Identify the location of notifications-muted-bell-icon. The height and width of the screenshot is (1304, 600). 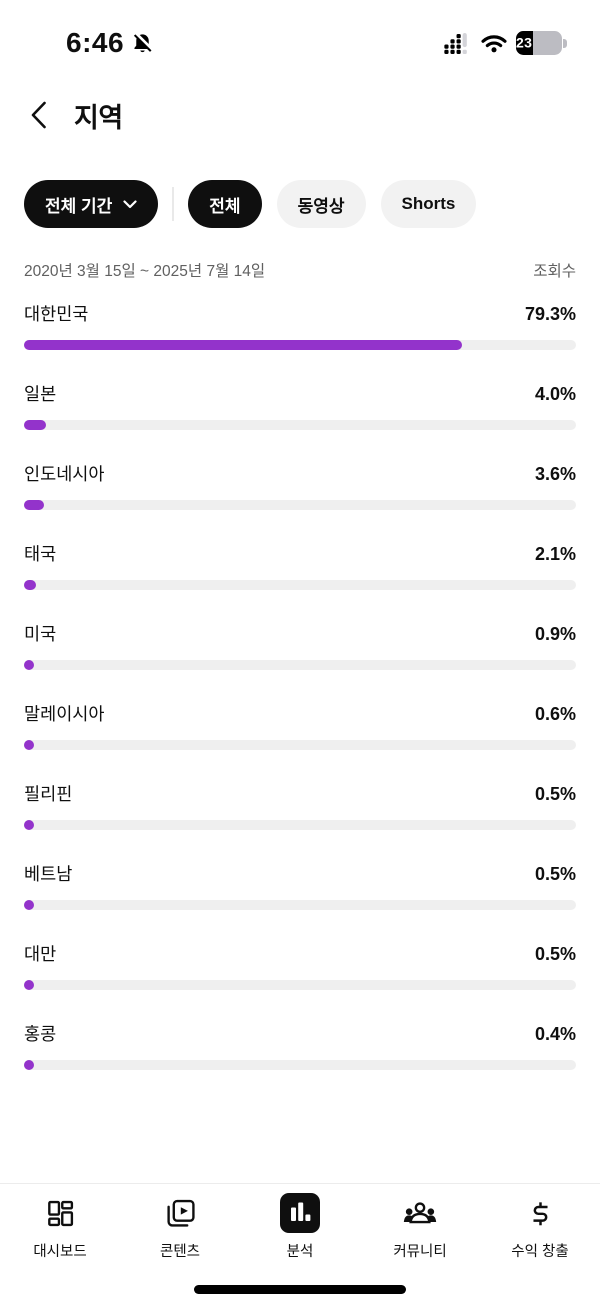
(142, 43).